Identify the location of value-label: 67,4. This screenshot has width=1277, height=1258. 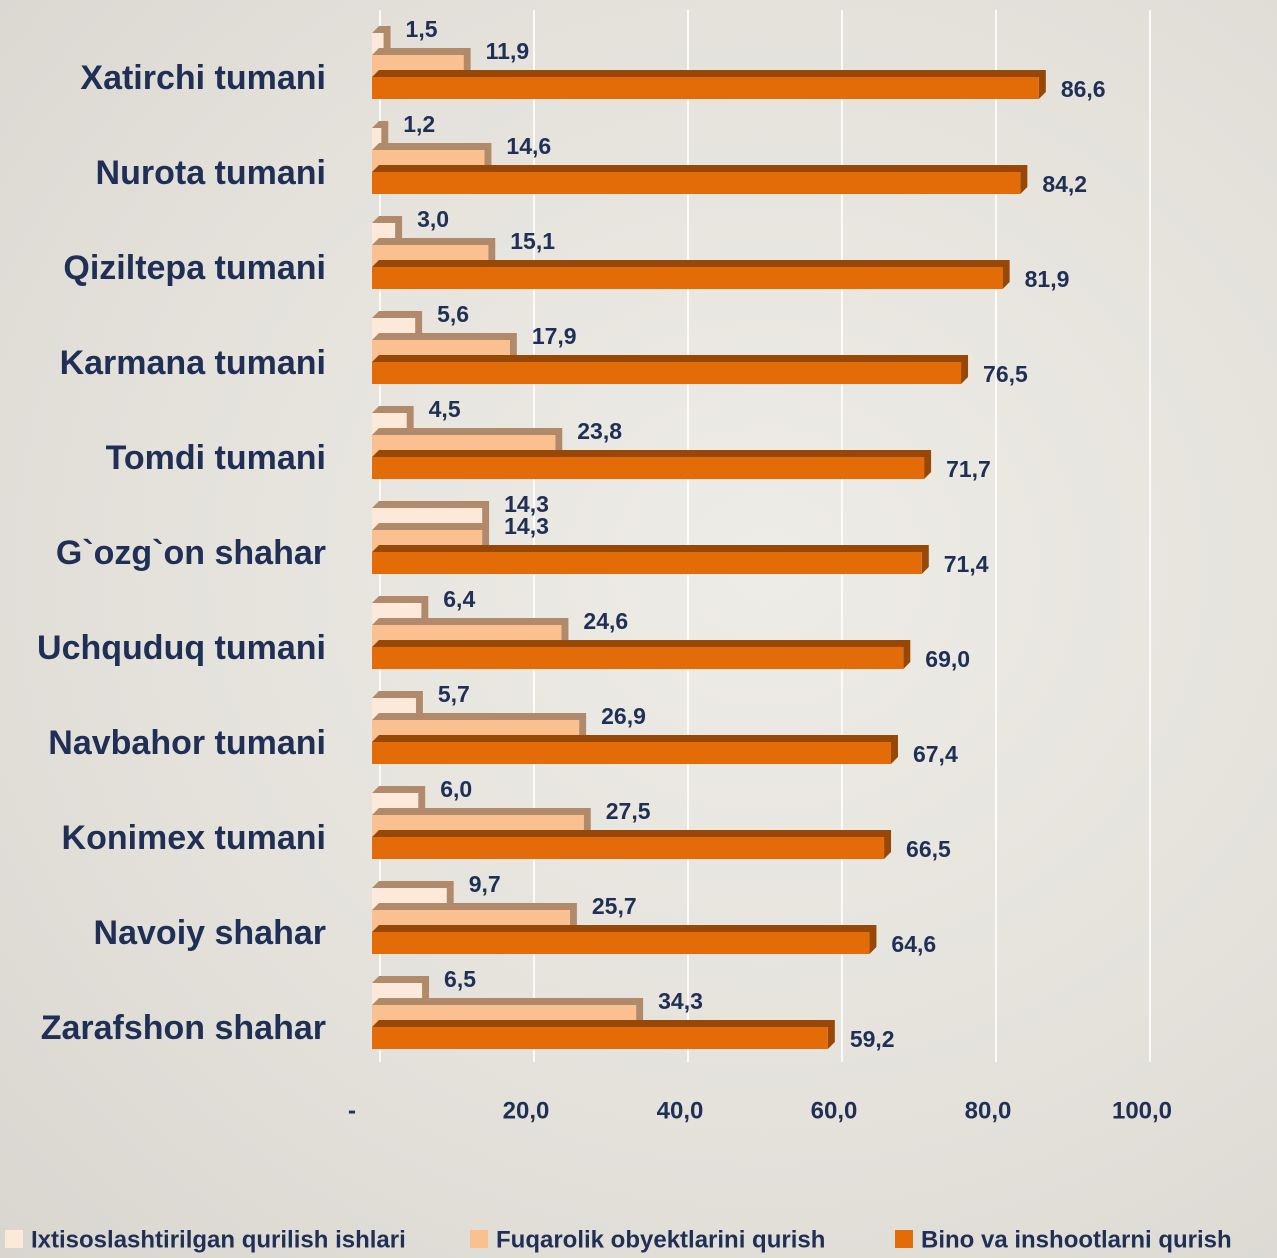
(935, 754).